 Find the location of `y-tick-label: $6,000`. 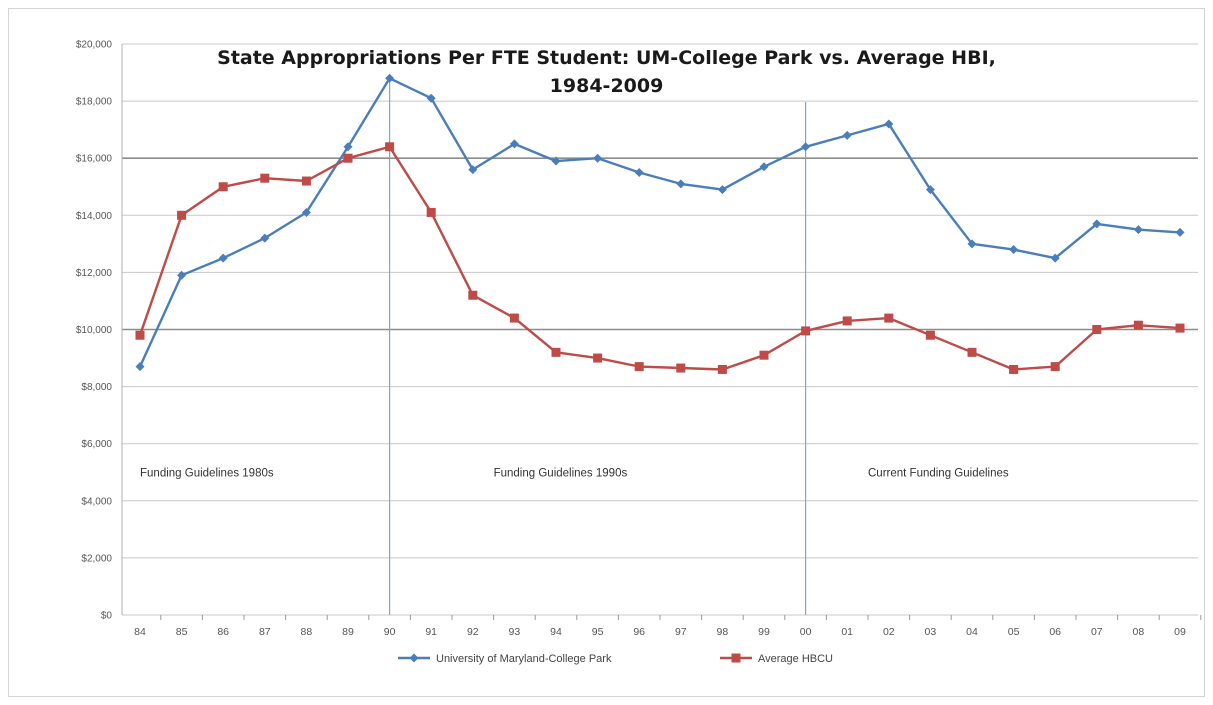

y-tick-label: $6,000 is located at coordinates (96, 444).